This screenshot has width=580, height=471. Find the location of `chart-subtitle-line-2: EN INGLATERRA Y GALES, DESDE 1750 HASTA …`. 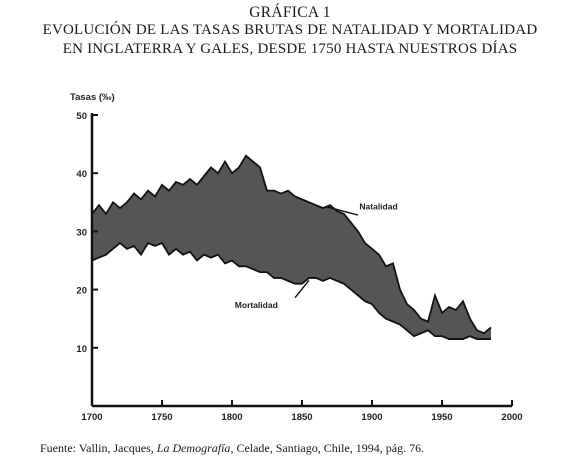

chart-subtitle-line-2: EN INGLATERRA Y GALES, DESDE 1750 HASTA … is located at coordinates (290, 49).